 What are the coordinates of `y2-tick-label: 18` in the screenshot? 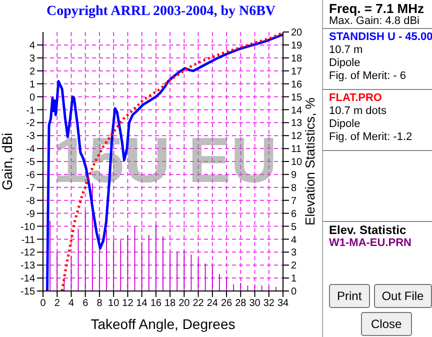 It's located at (297, 58).